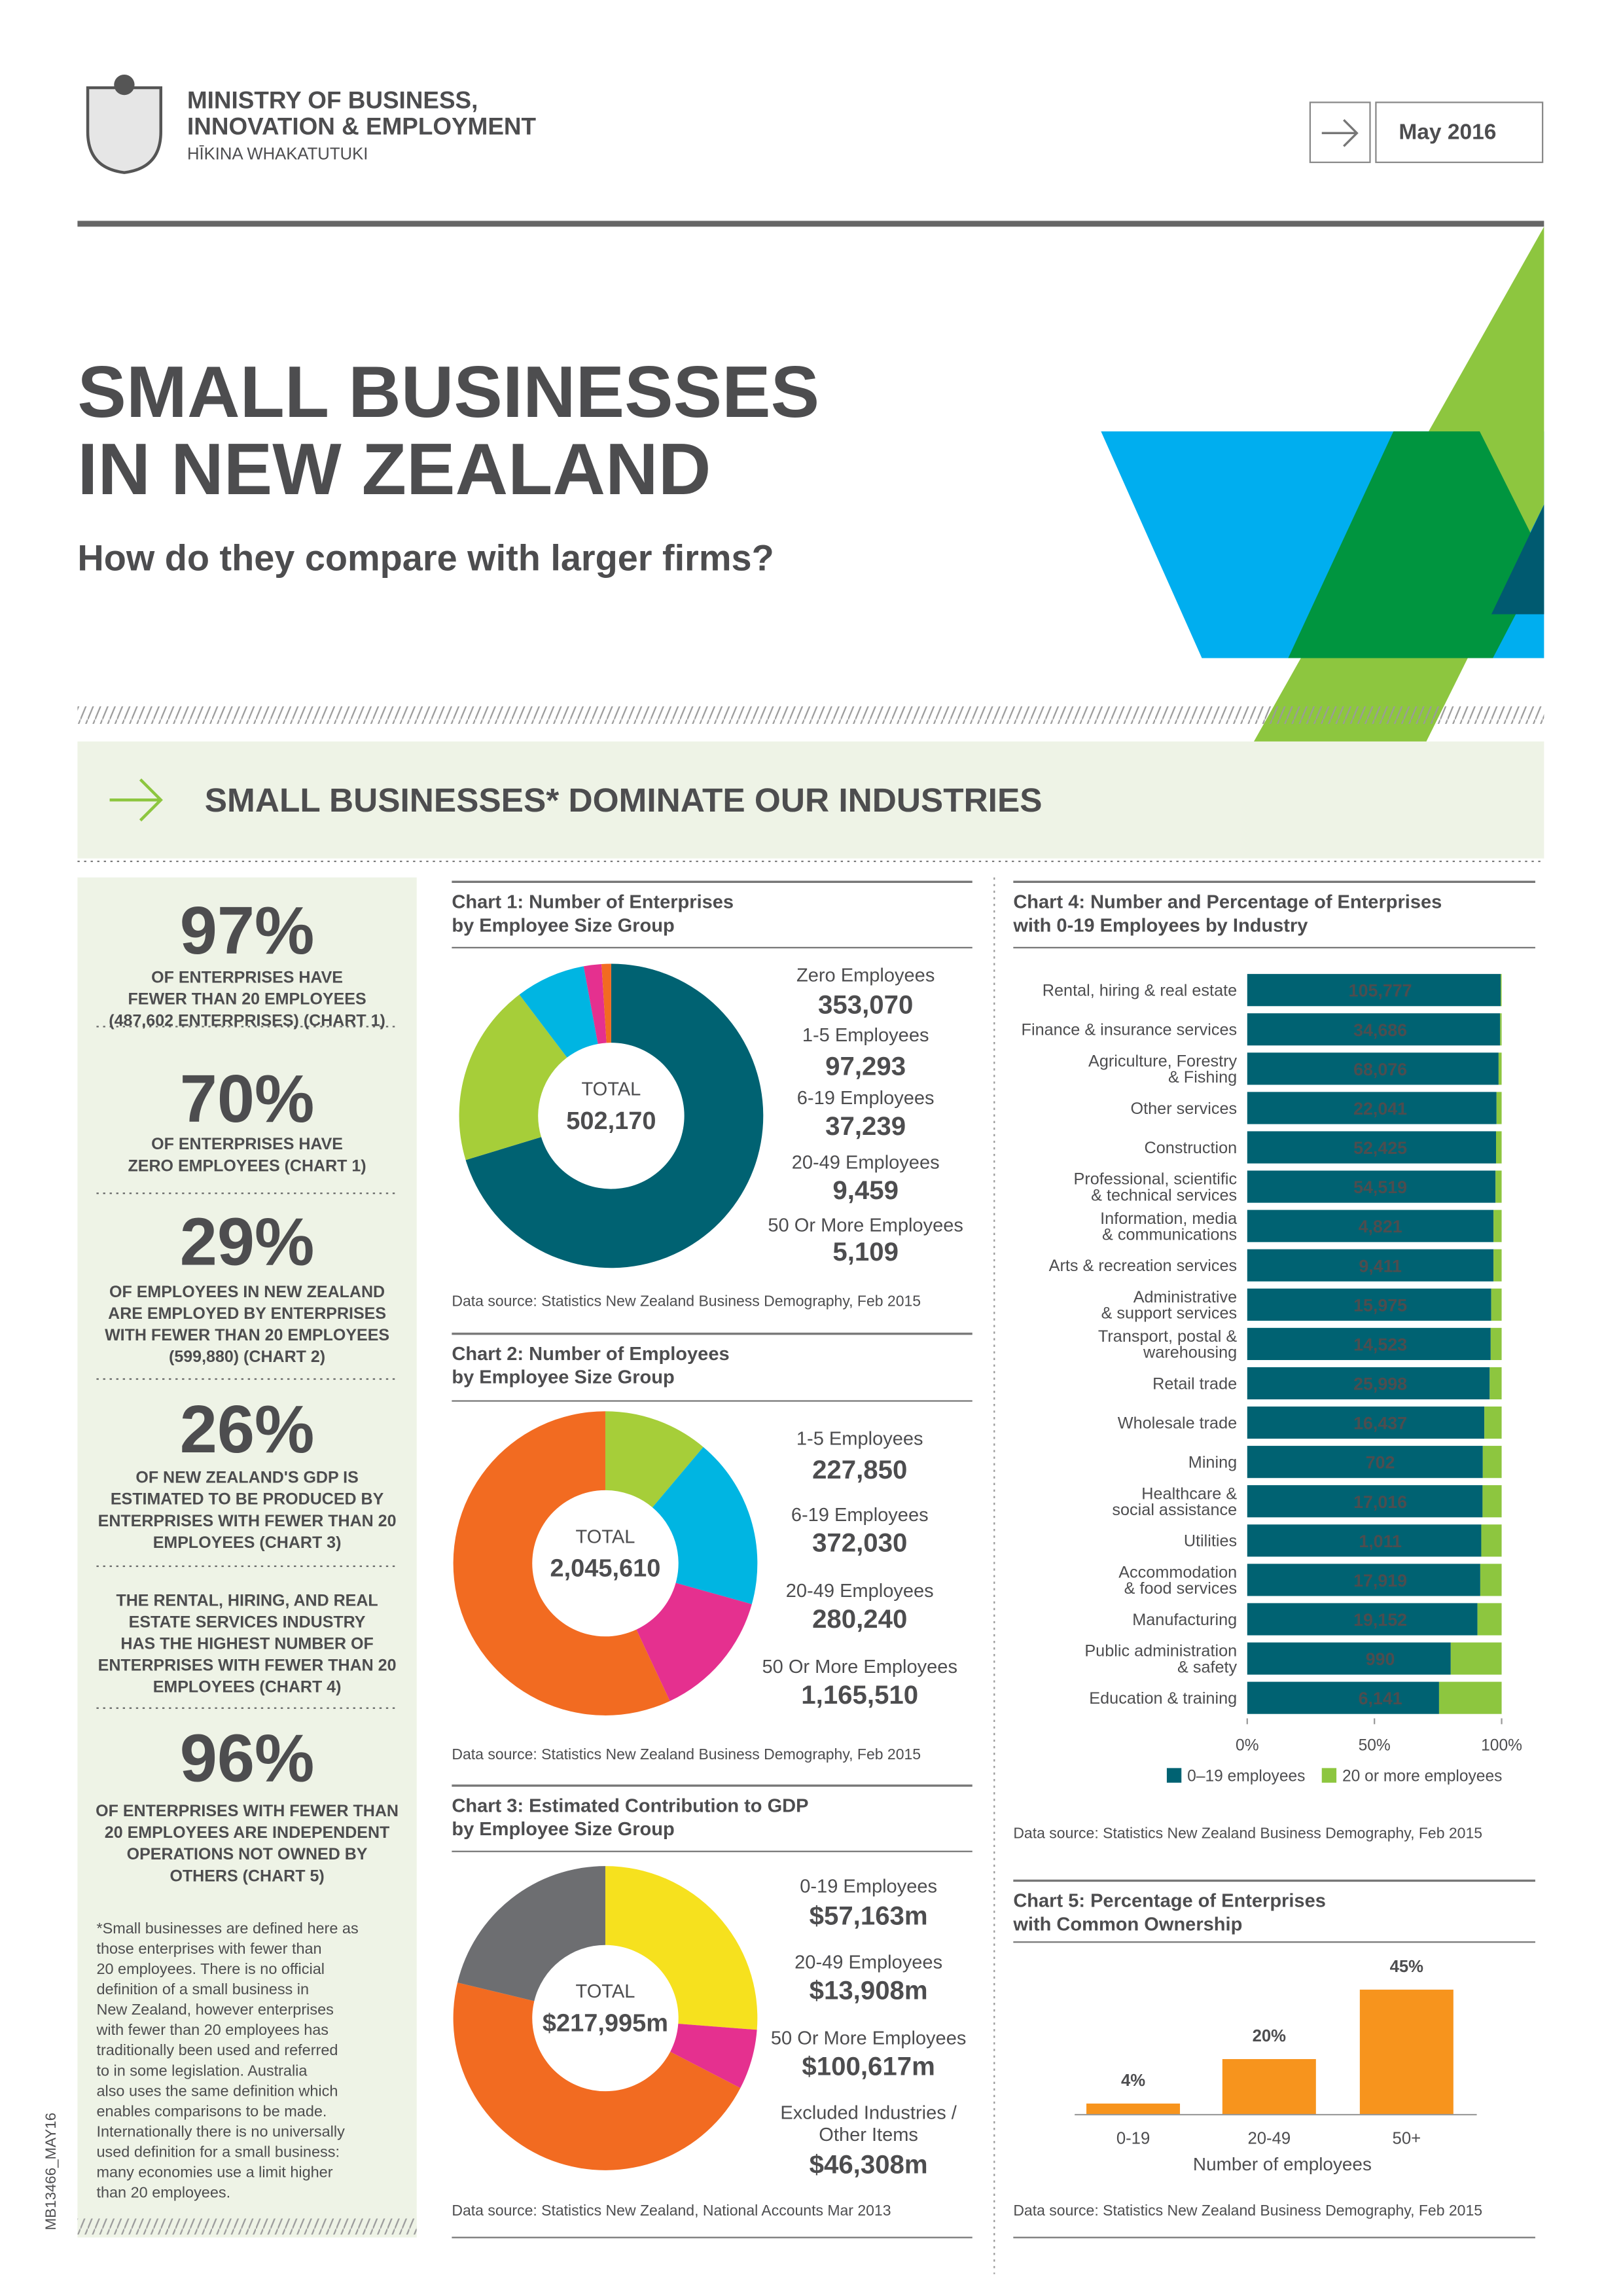  I want to click on text-line: OF ENTERPRISES HAVE, so click(247, 1144).